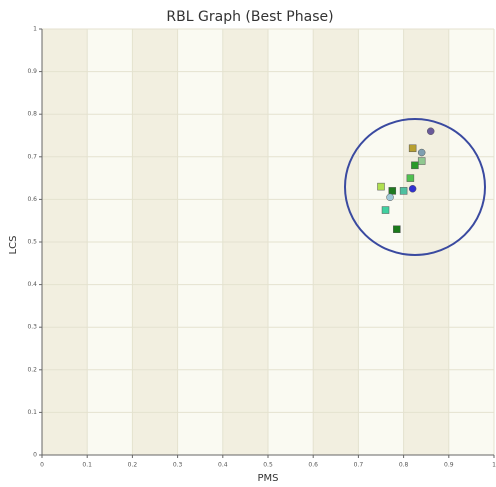  I want to click on x-axis-label: PMS, so click(267, 478).